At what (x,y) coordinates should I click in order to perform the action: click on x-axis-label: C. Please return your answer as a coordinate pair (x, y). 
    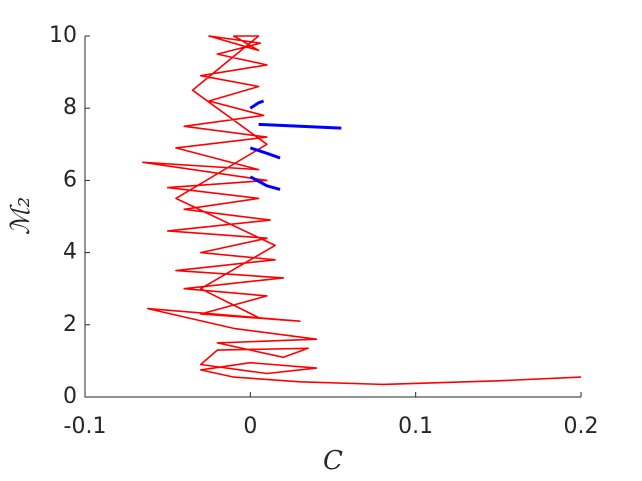
    Looking at the image, I should click on (333, 461).